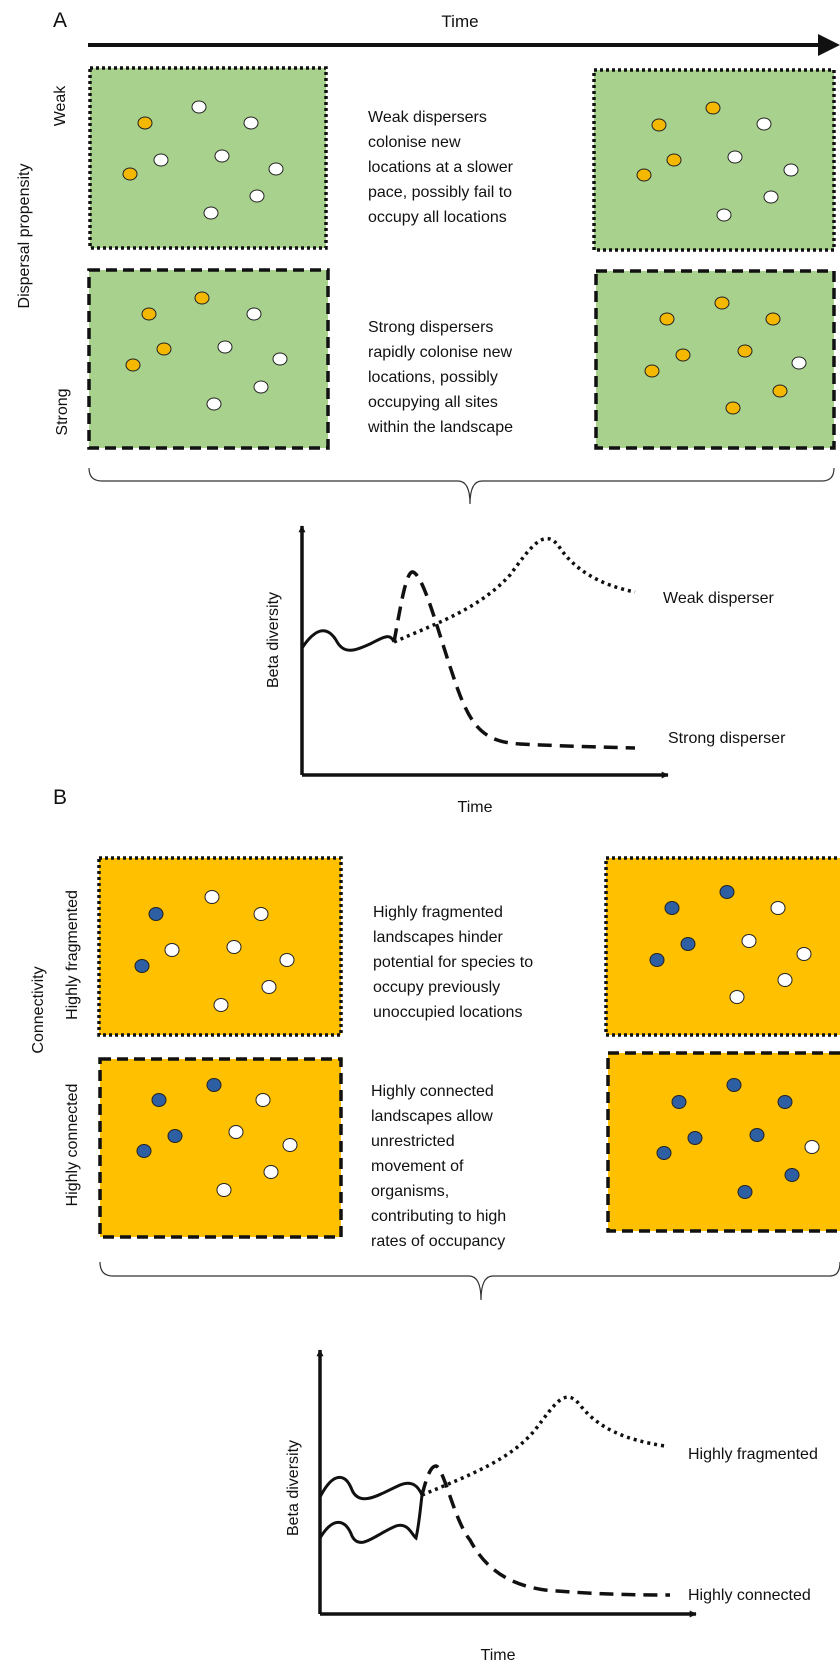 This screenshot has width=840, height=1674. I want to click on description-line: rates of occupancy, so click(438, 1241).